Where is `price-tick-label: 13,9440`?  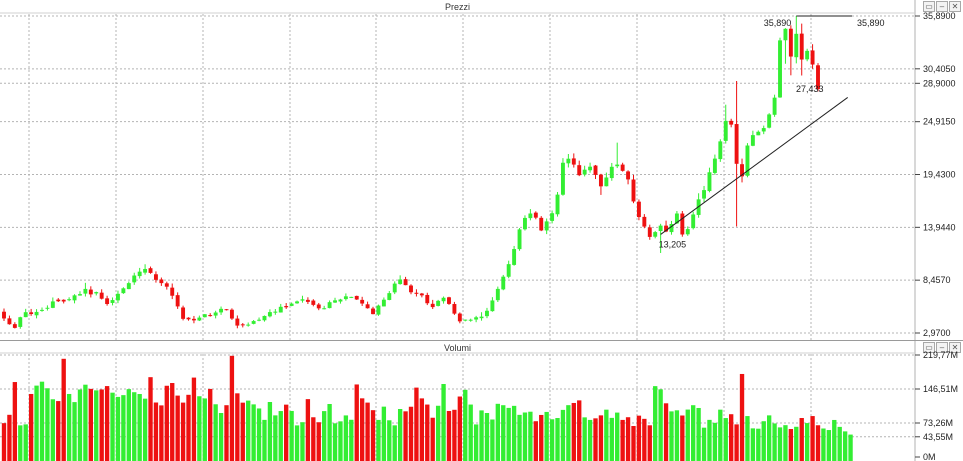
price-tick-label: 13,9440 is located at coordinates (939, 227).